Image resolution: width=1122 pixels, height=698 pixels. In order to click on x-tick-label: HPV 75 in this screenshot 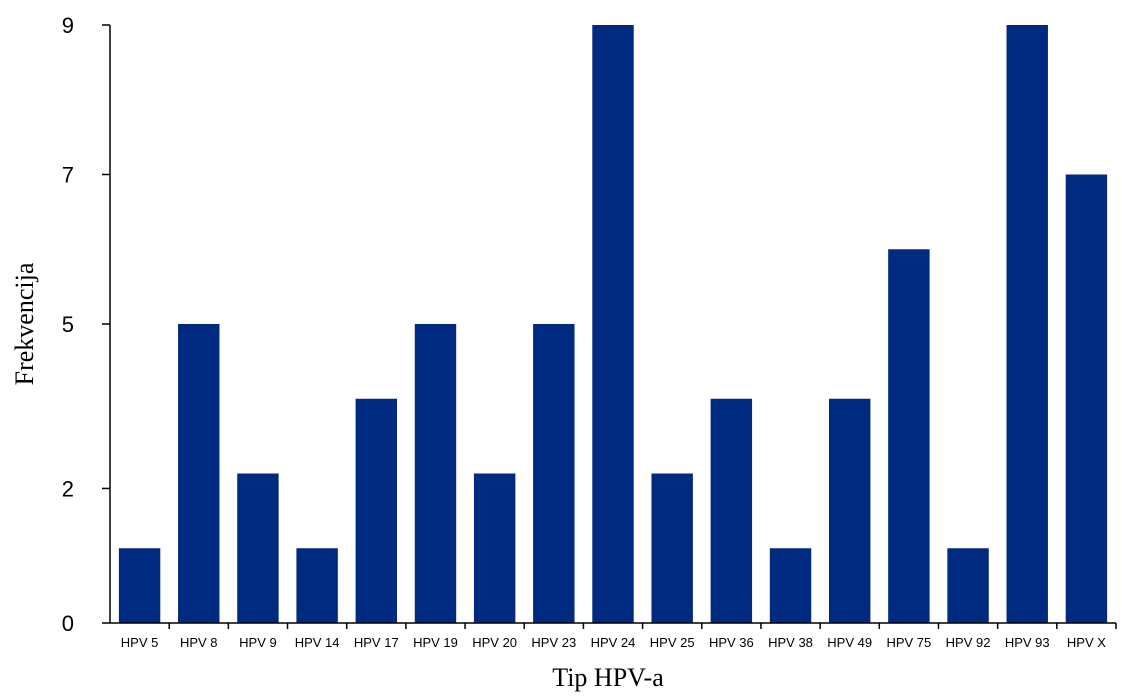, I will do `click(908, 642)`.